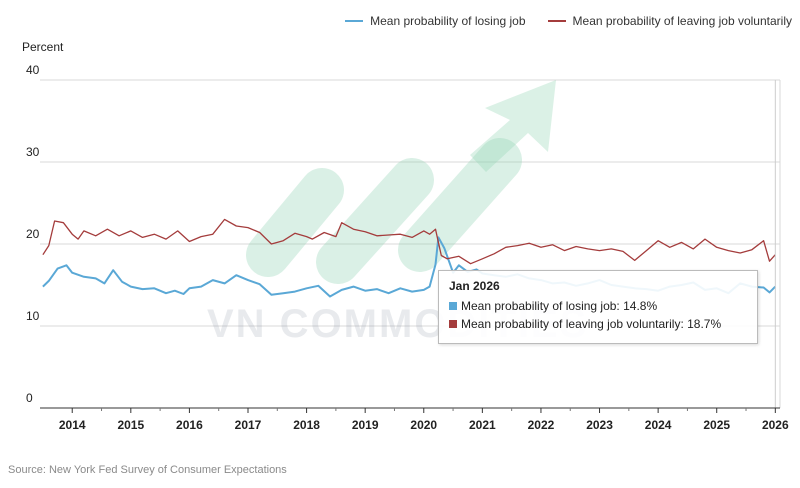 The image size is (800, 488). What do you see at coordinates (354, 21) in the screenshot?
I see `legend-swatch-losing-job` at bounding box center [354, 21].